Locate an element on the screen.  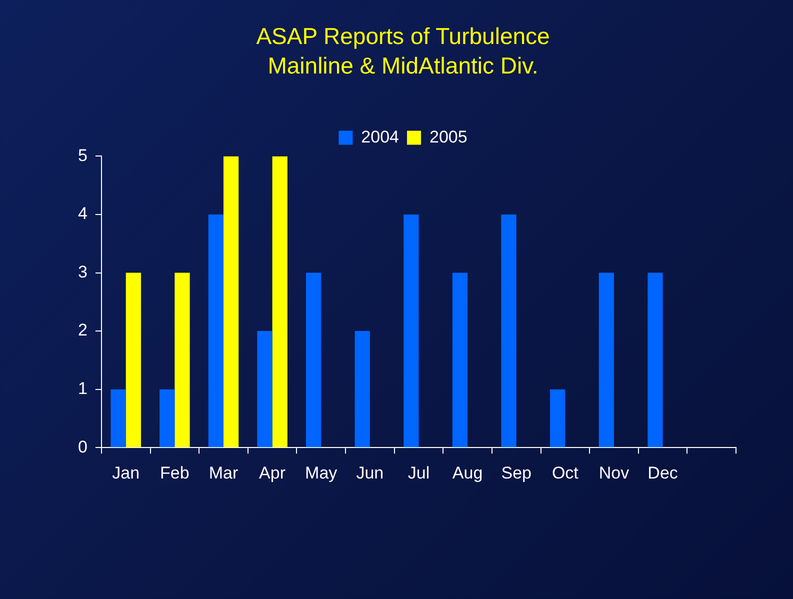
x-tick-label: Oct is located at coordinates (565, 472).